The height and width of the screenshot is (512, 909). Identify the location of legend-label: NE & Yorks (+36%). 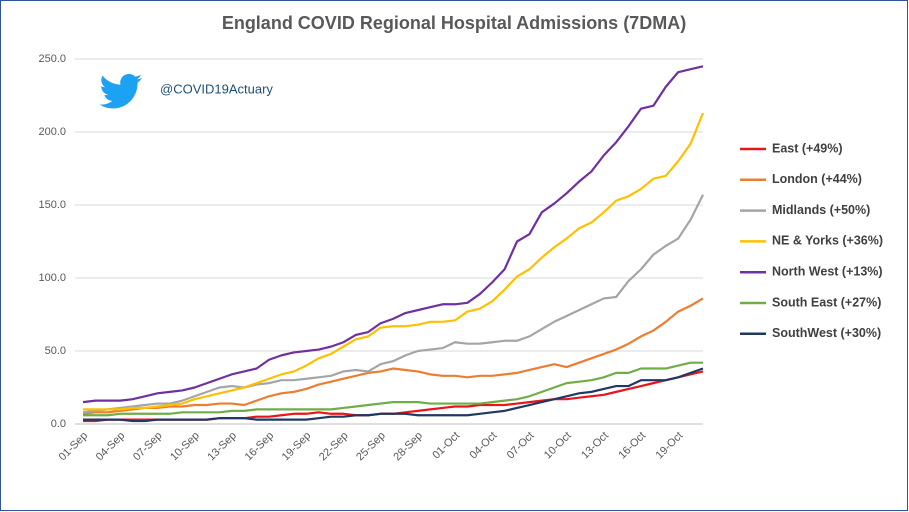
(827, 241).